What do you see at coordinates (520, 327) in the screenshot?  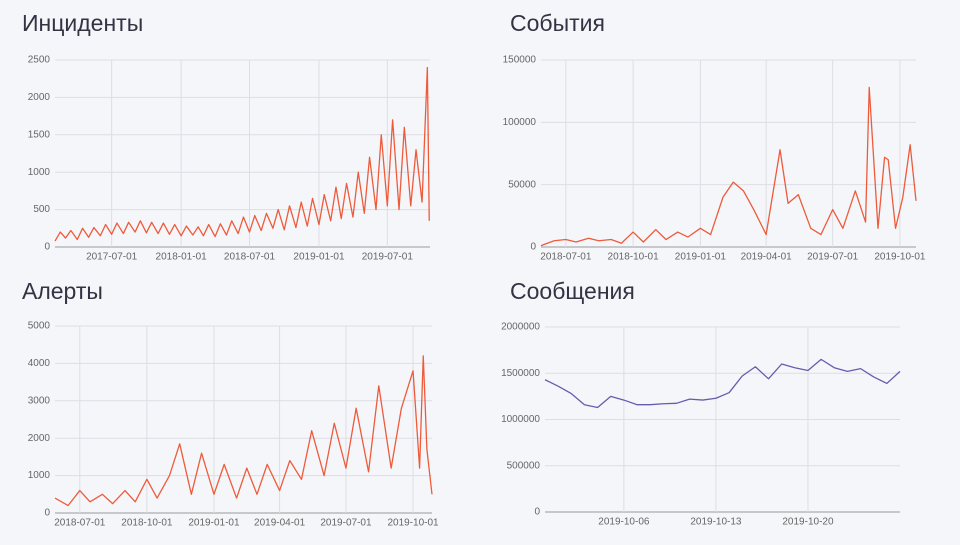 I see `y-tick-label: 2000000` at bounding box center [520, 327].